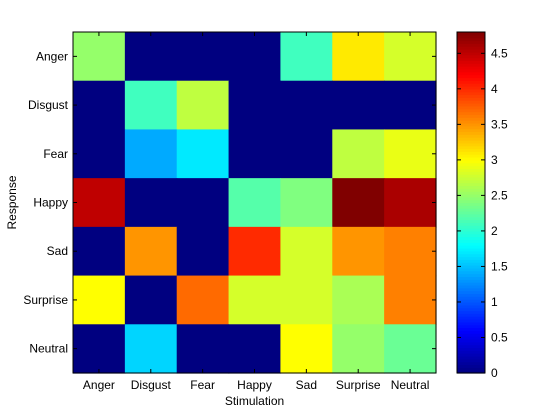 This screenshot has height=420, width=560. What do you see at coordinates (203, 57) in the screenshot?
I see `heatmap-cell-anger-fear` at bounding box center [203, 57].